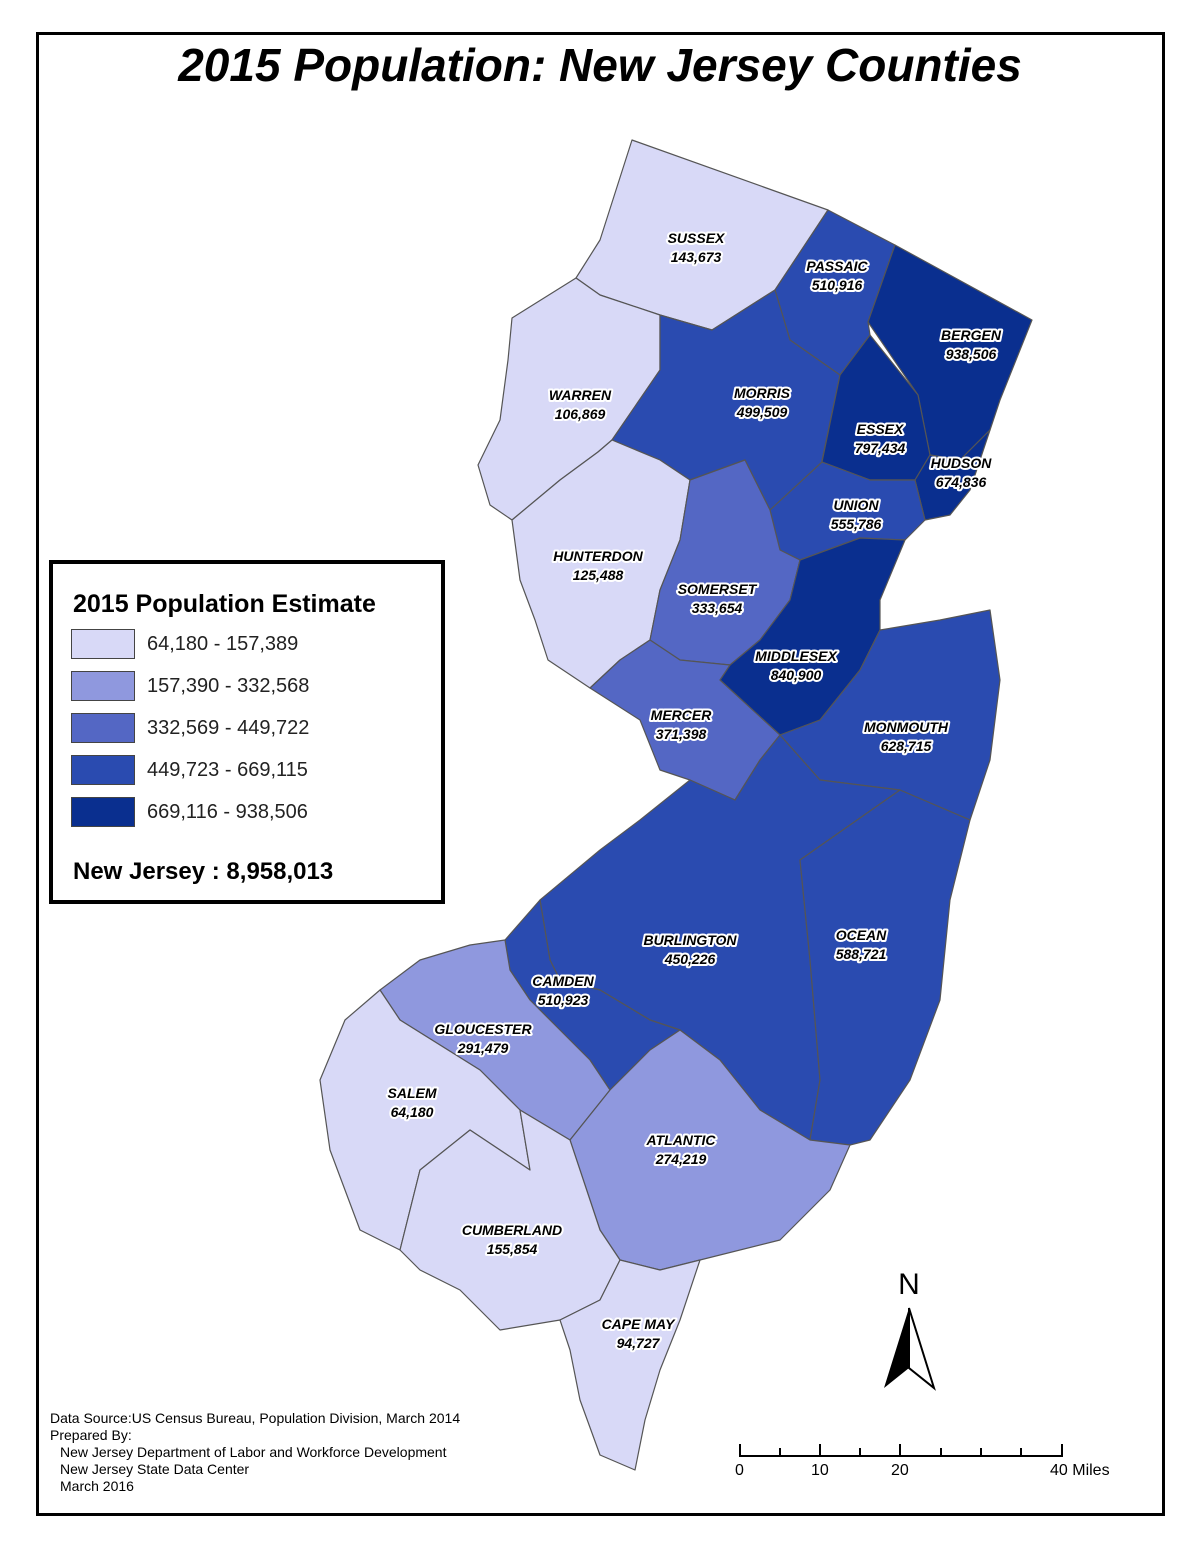 This screenshot has width=1200, height=1553. What do you see at coordinates (762, 393) in the screenshot?
I see `label-morris-name: MORRIS` at bounding box center [762, 393].